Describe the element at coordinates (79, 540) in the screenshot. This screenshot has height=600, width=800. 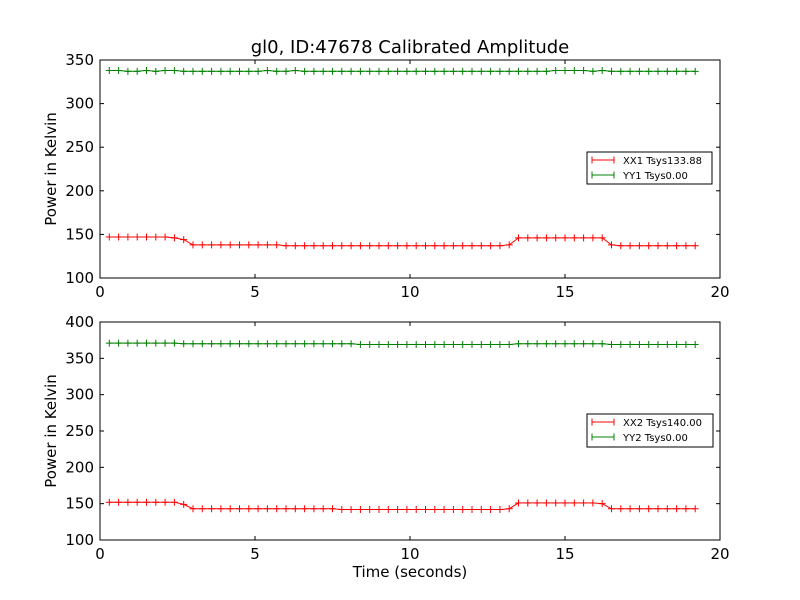
I see `y-tick-label: 100` at that location.